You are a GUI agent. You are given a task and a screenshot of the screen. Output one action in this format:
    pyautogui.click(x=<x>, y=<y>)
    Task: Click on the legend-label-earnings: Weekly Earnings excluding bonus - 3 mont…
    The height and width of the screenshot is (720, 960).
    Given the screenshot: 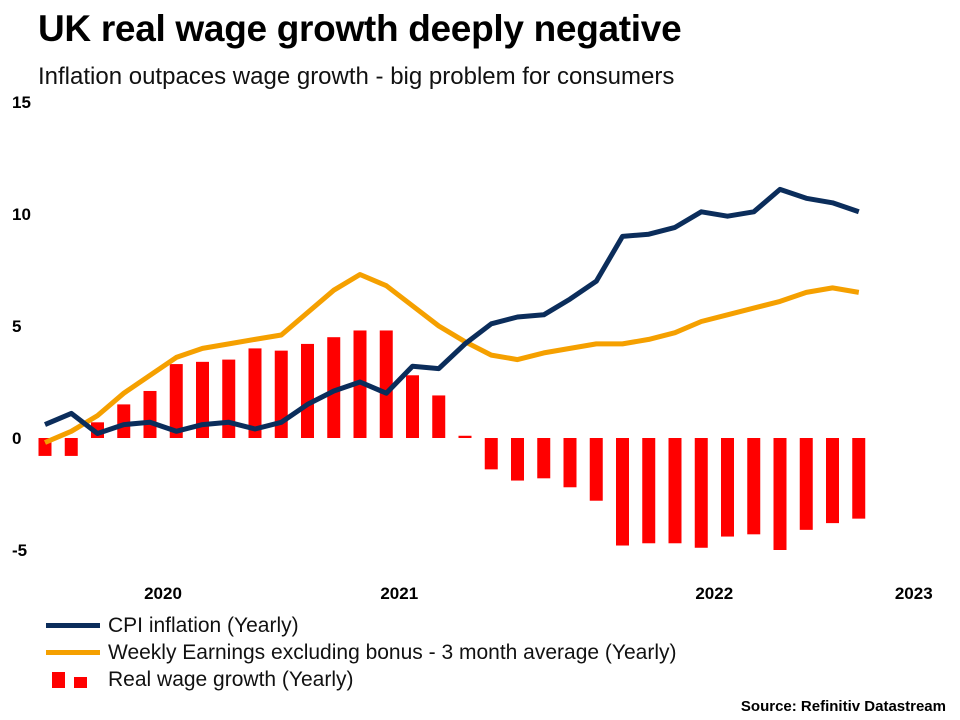 What is the action you would take?
    pyautogui.click(x=392, y=652)
    